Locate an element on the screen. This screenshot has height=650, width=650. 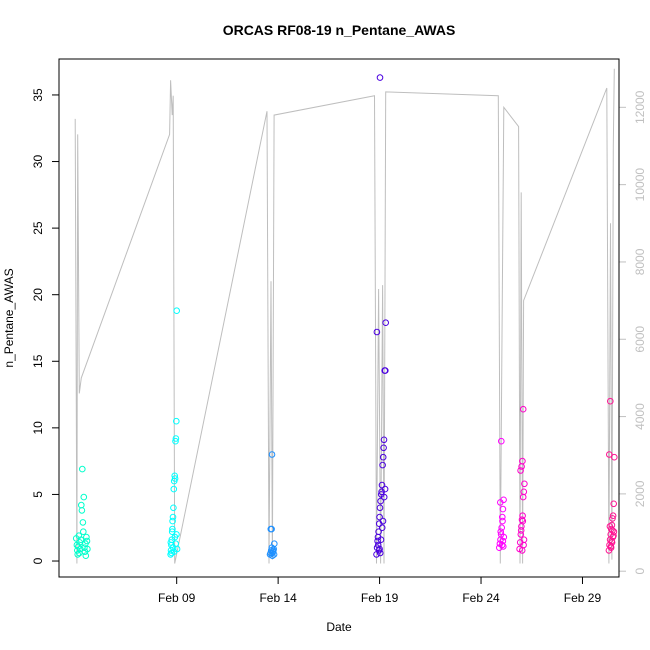
y2-tick-label: 0 is located at coordinates (640, 571).